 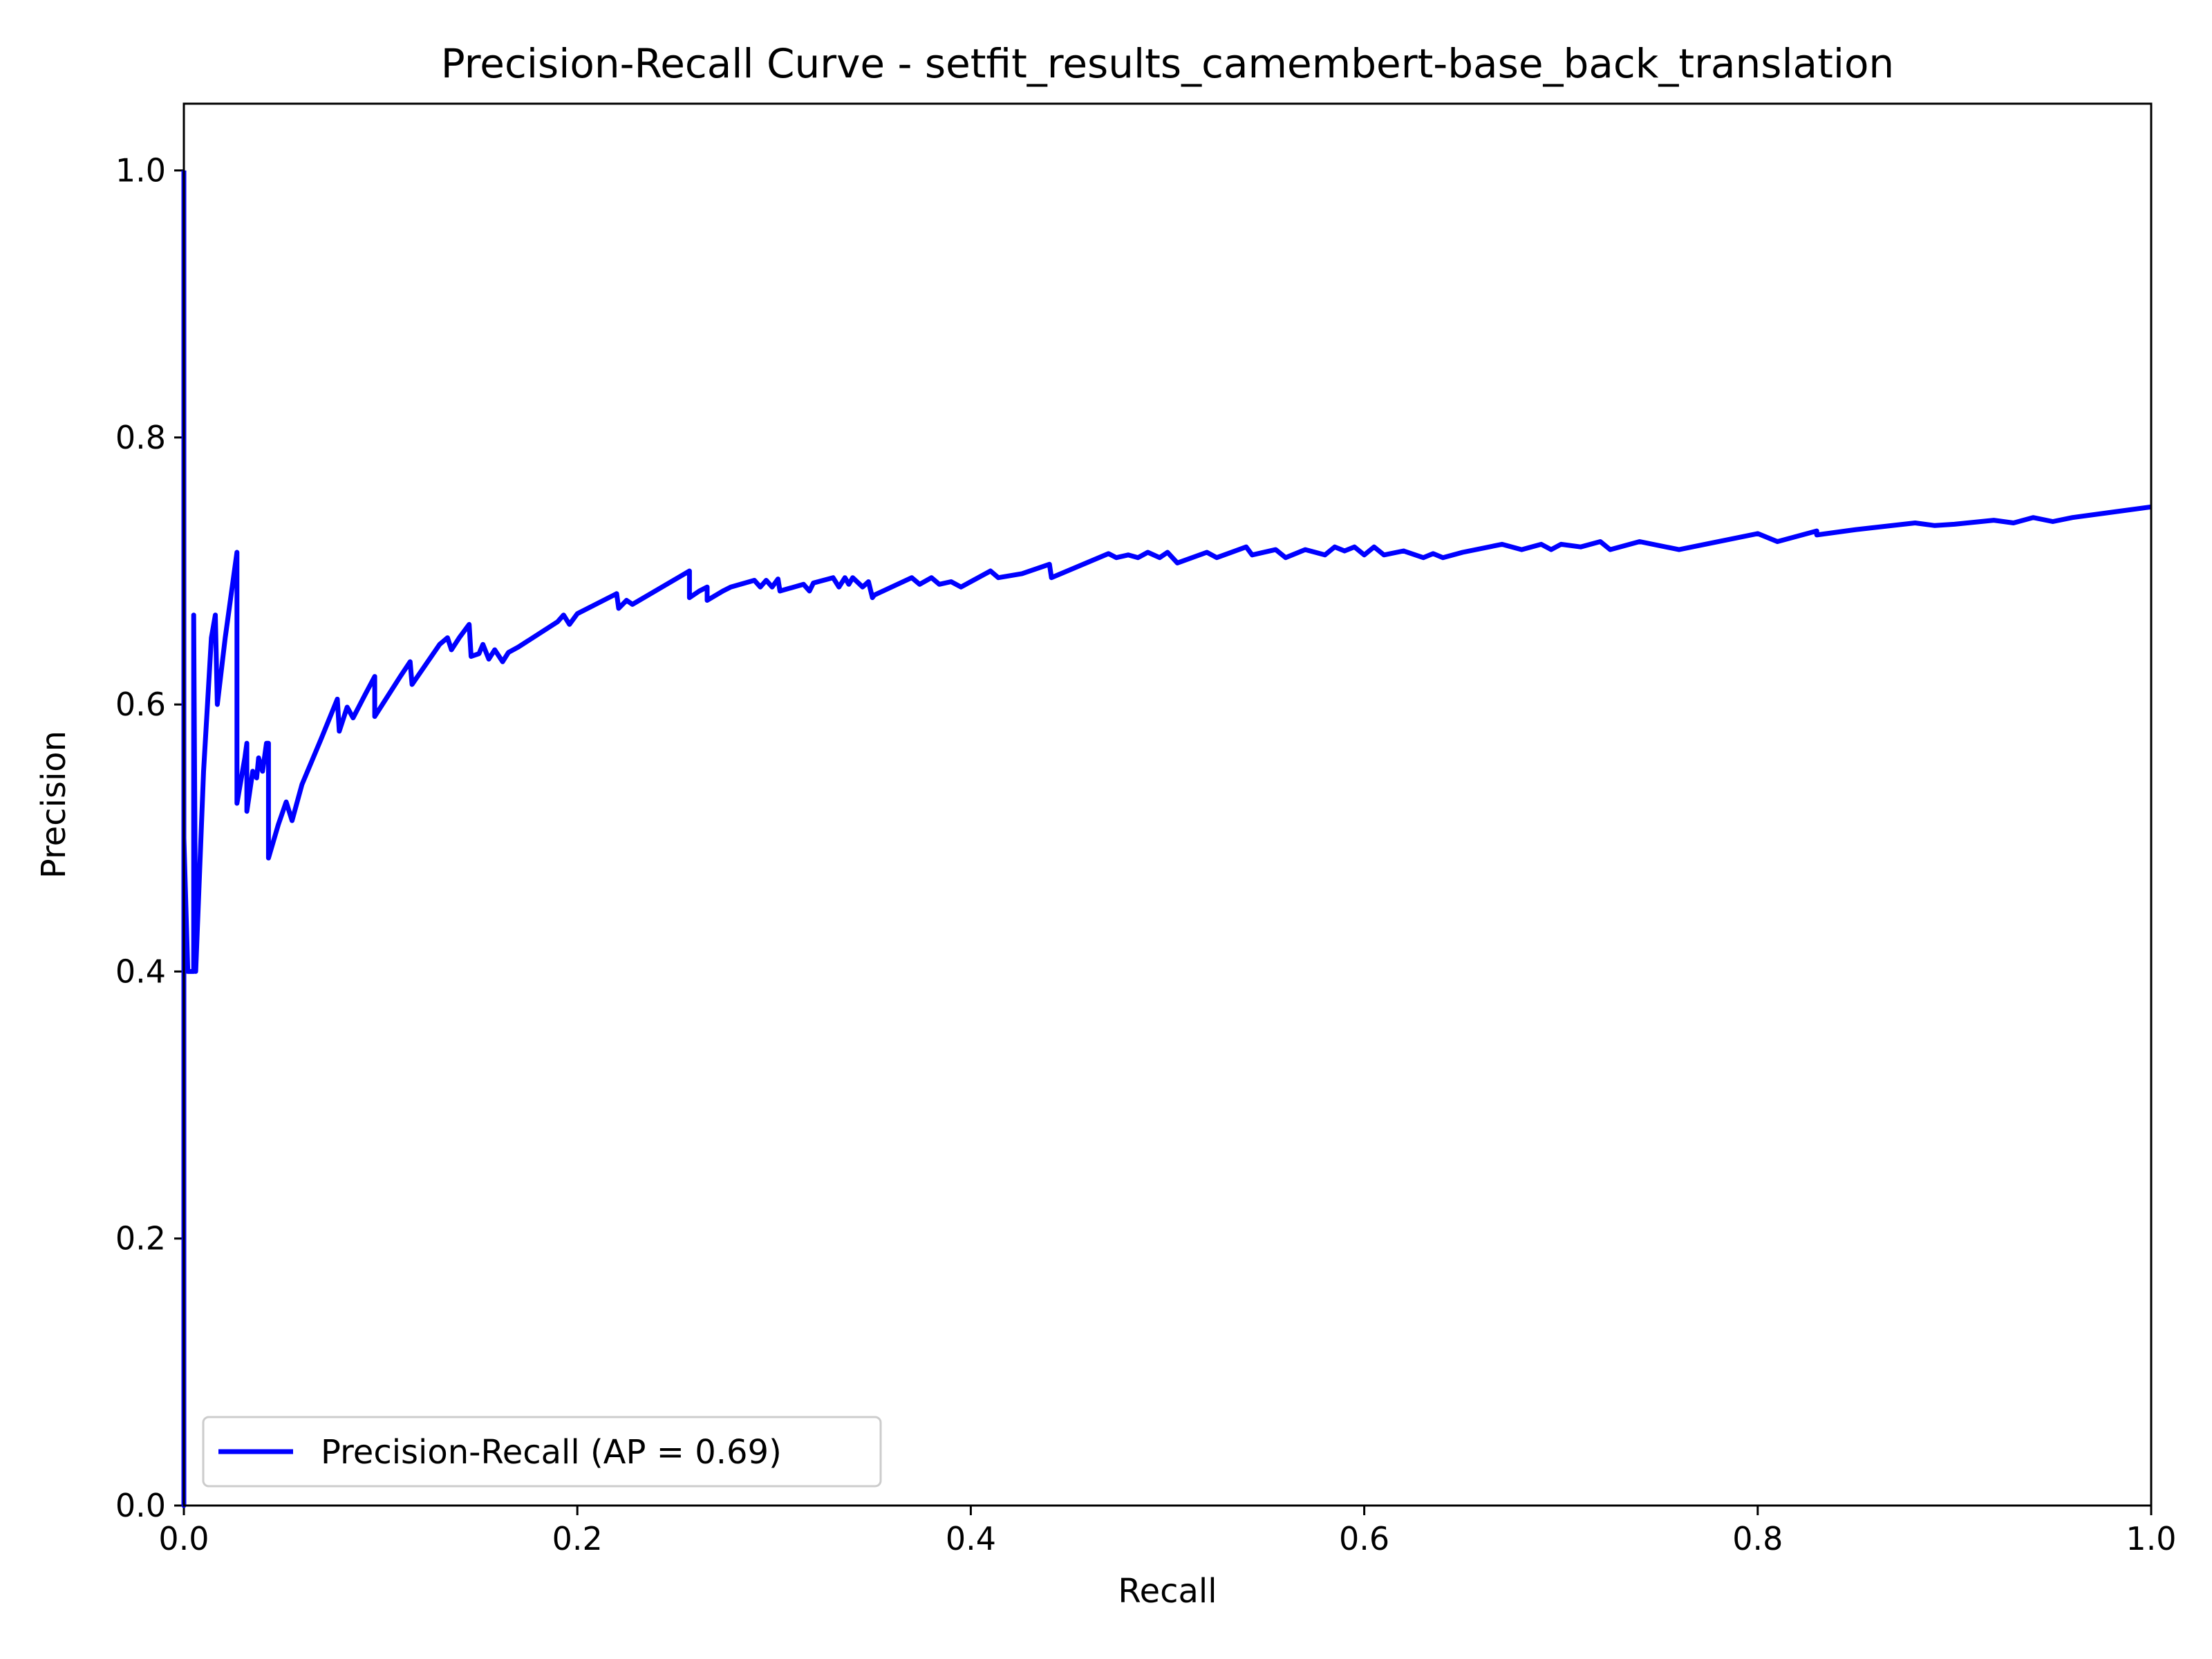 I want to click on x-tick-label: 0.8, so click(x=1757, y=1539).